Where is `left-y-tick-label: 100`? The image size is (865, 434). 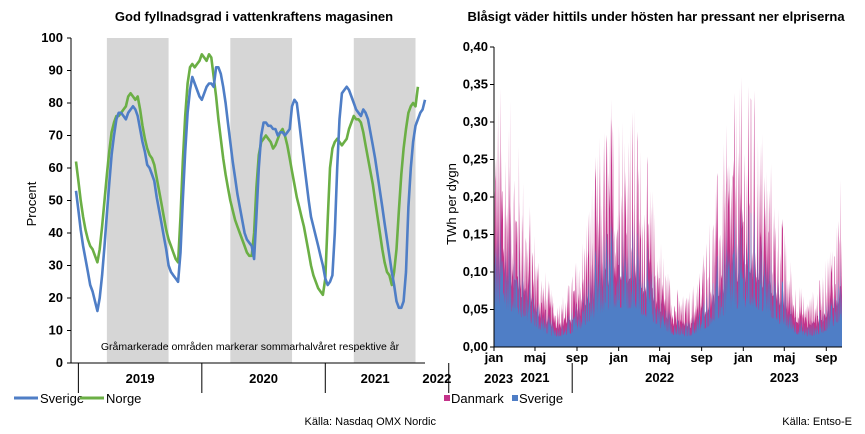
left-y-tick-label: 100 is located at coordinates (52, 37).